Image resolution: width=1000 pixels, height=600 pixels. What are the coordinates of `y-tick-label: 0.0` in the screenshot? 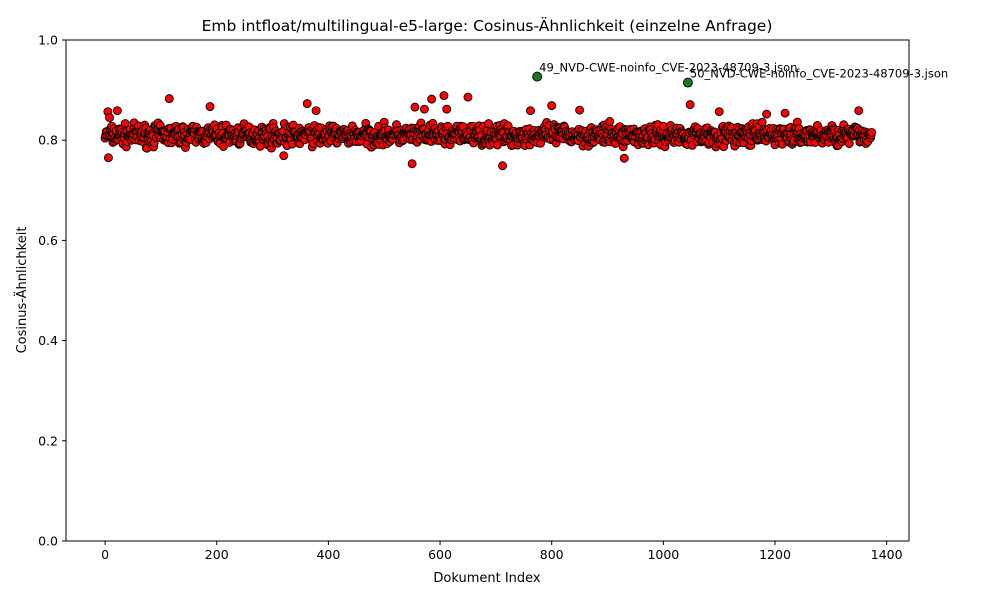 It's located at (48, 541).